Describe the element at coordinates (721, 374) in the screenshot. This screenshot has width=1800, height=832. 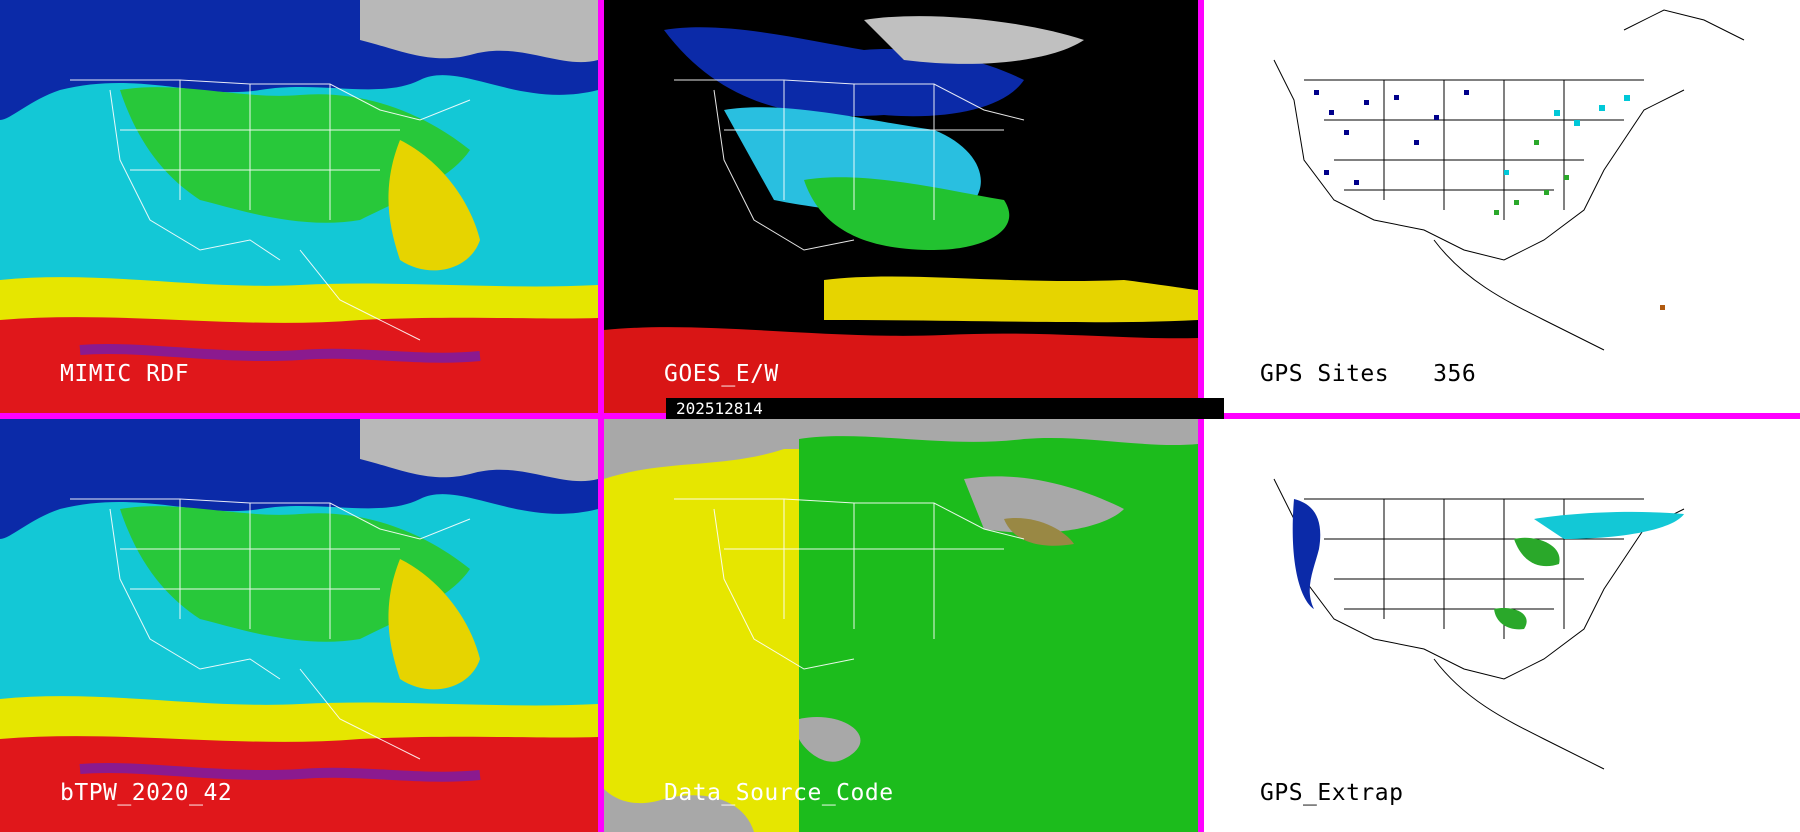
I see `goes-label: GOES_E/W` at that location.